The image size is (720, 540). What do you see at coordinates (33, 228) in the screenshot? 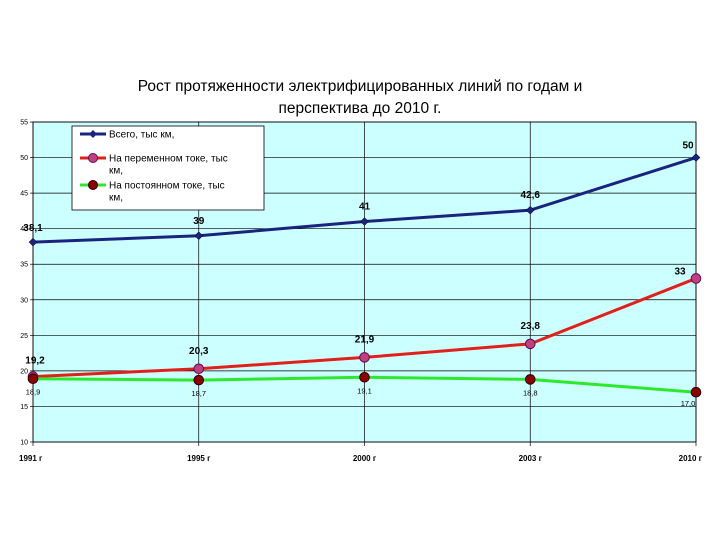
I see `data-label-0-0: 38,1` at bounding box center [33, 228].